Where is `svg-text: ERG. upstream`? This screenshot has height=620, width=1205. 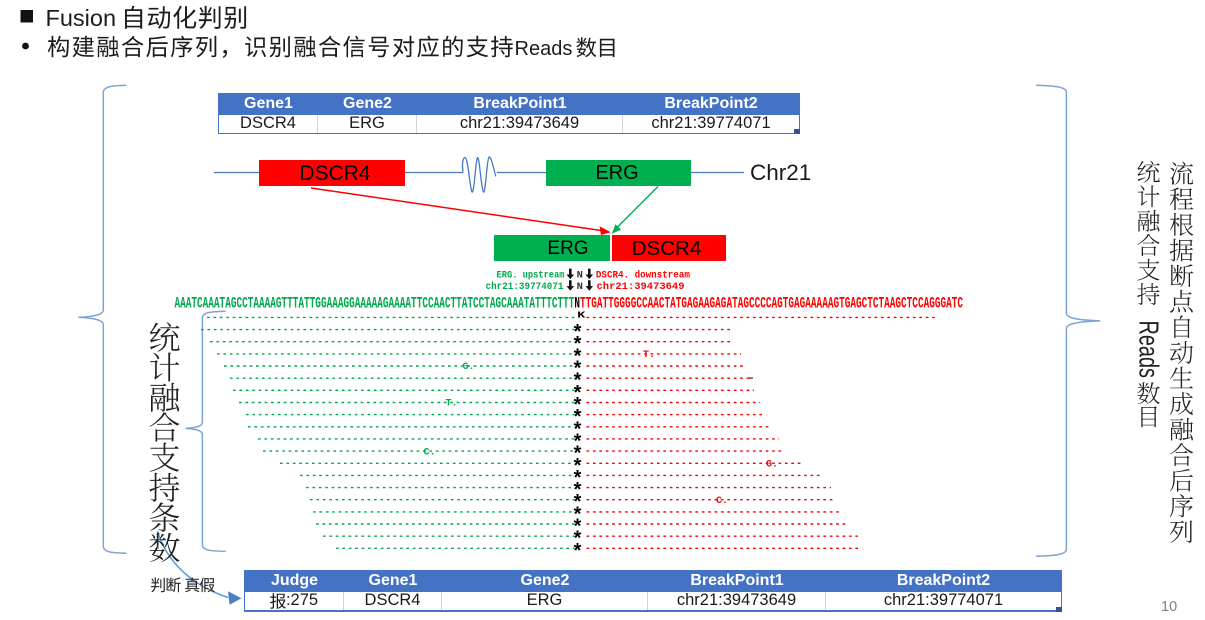 svg-text: ERG. upstream is located at coordinates (531, 275).